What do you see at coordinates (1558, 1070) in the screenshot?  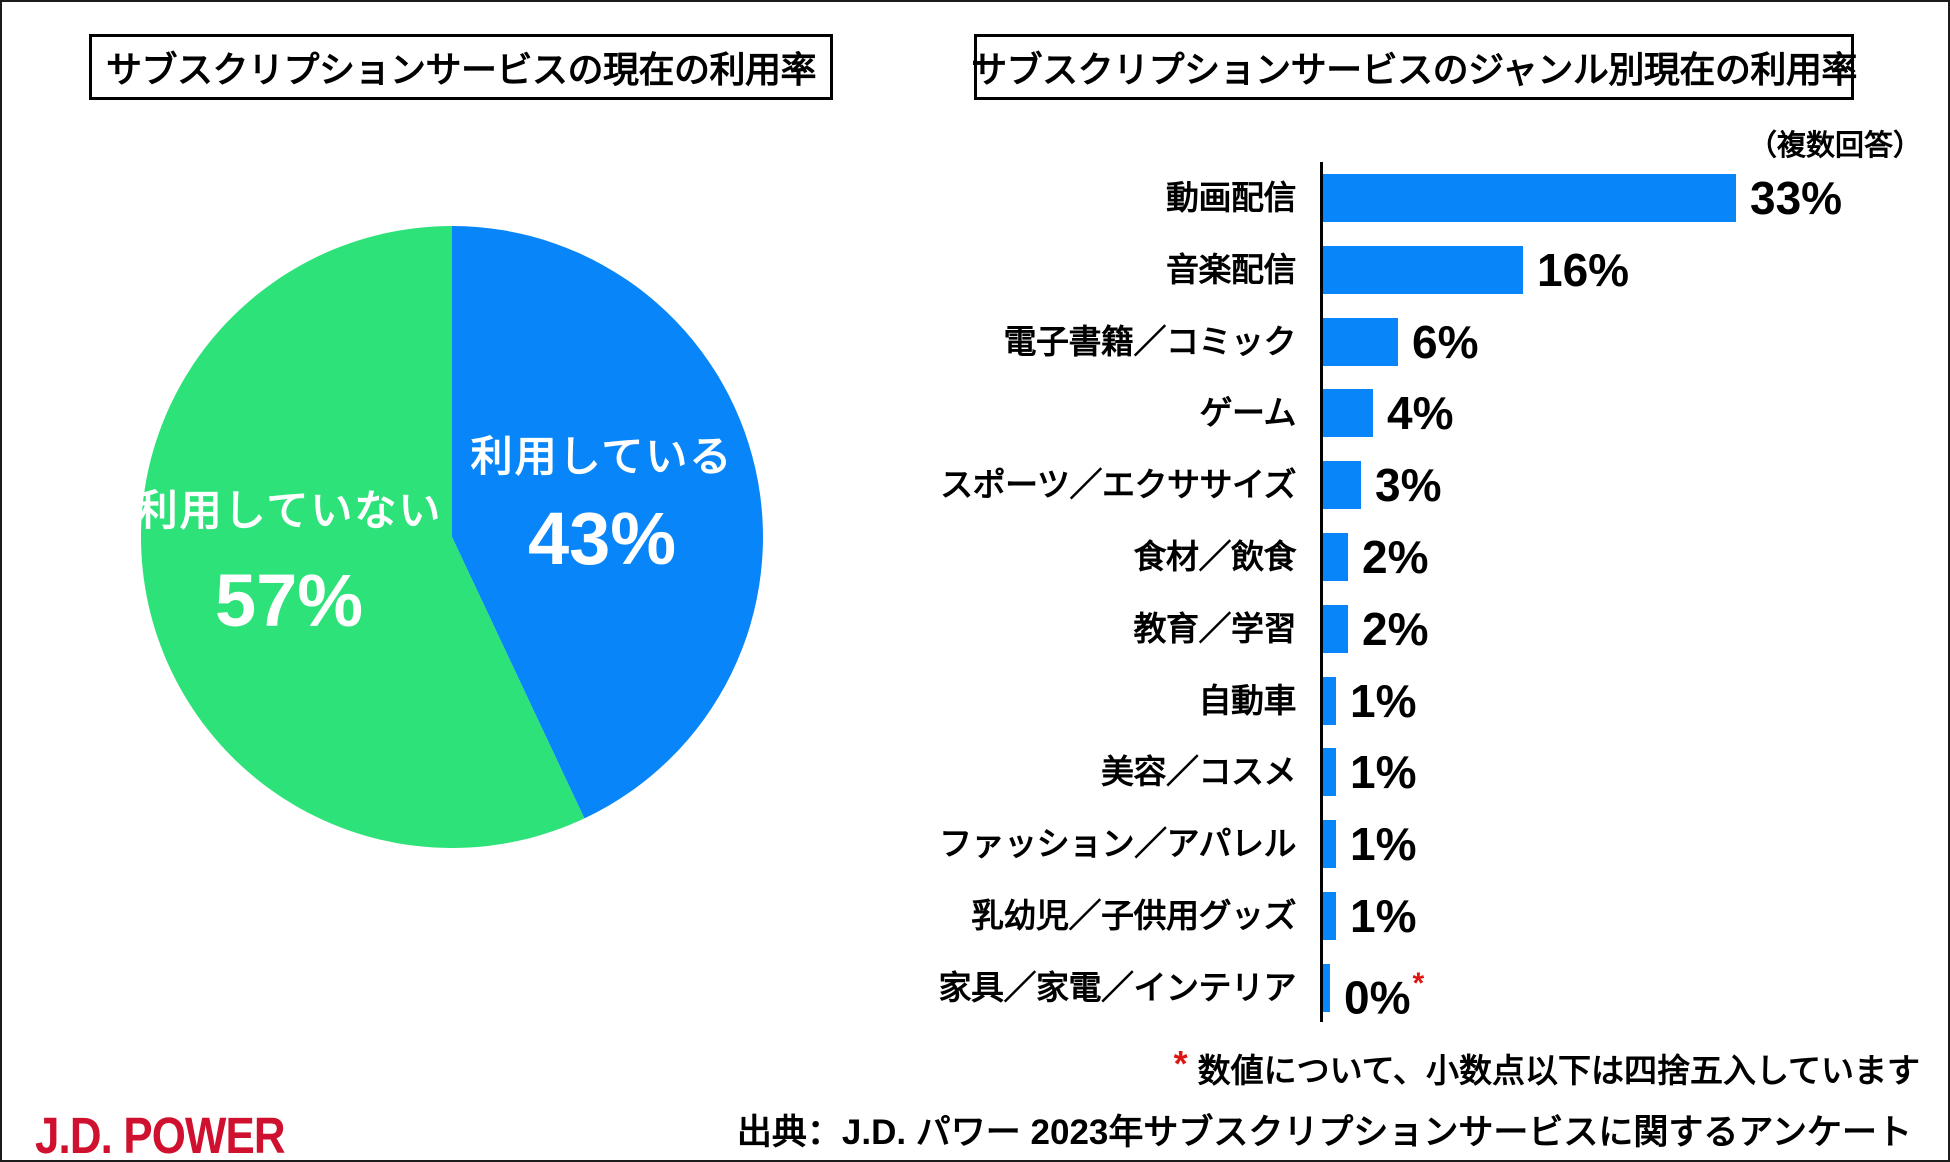 I see `footnote-text: 数値について、小数点以下は四捨五入しています` at bounding box center [1558, 1070].